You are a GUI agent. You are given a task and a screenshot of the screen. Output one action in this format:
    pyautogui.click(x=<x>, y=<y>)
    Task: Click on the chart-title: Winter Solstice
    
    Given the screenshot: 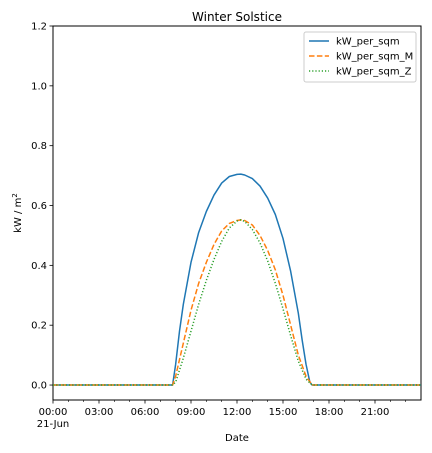 What is the action you would take?
    pyautogui.click(x=237, y=17)
    